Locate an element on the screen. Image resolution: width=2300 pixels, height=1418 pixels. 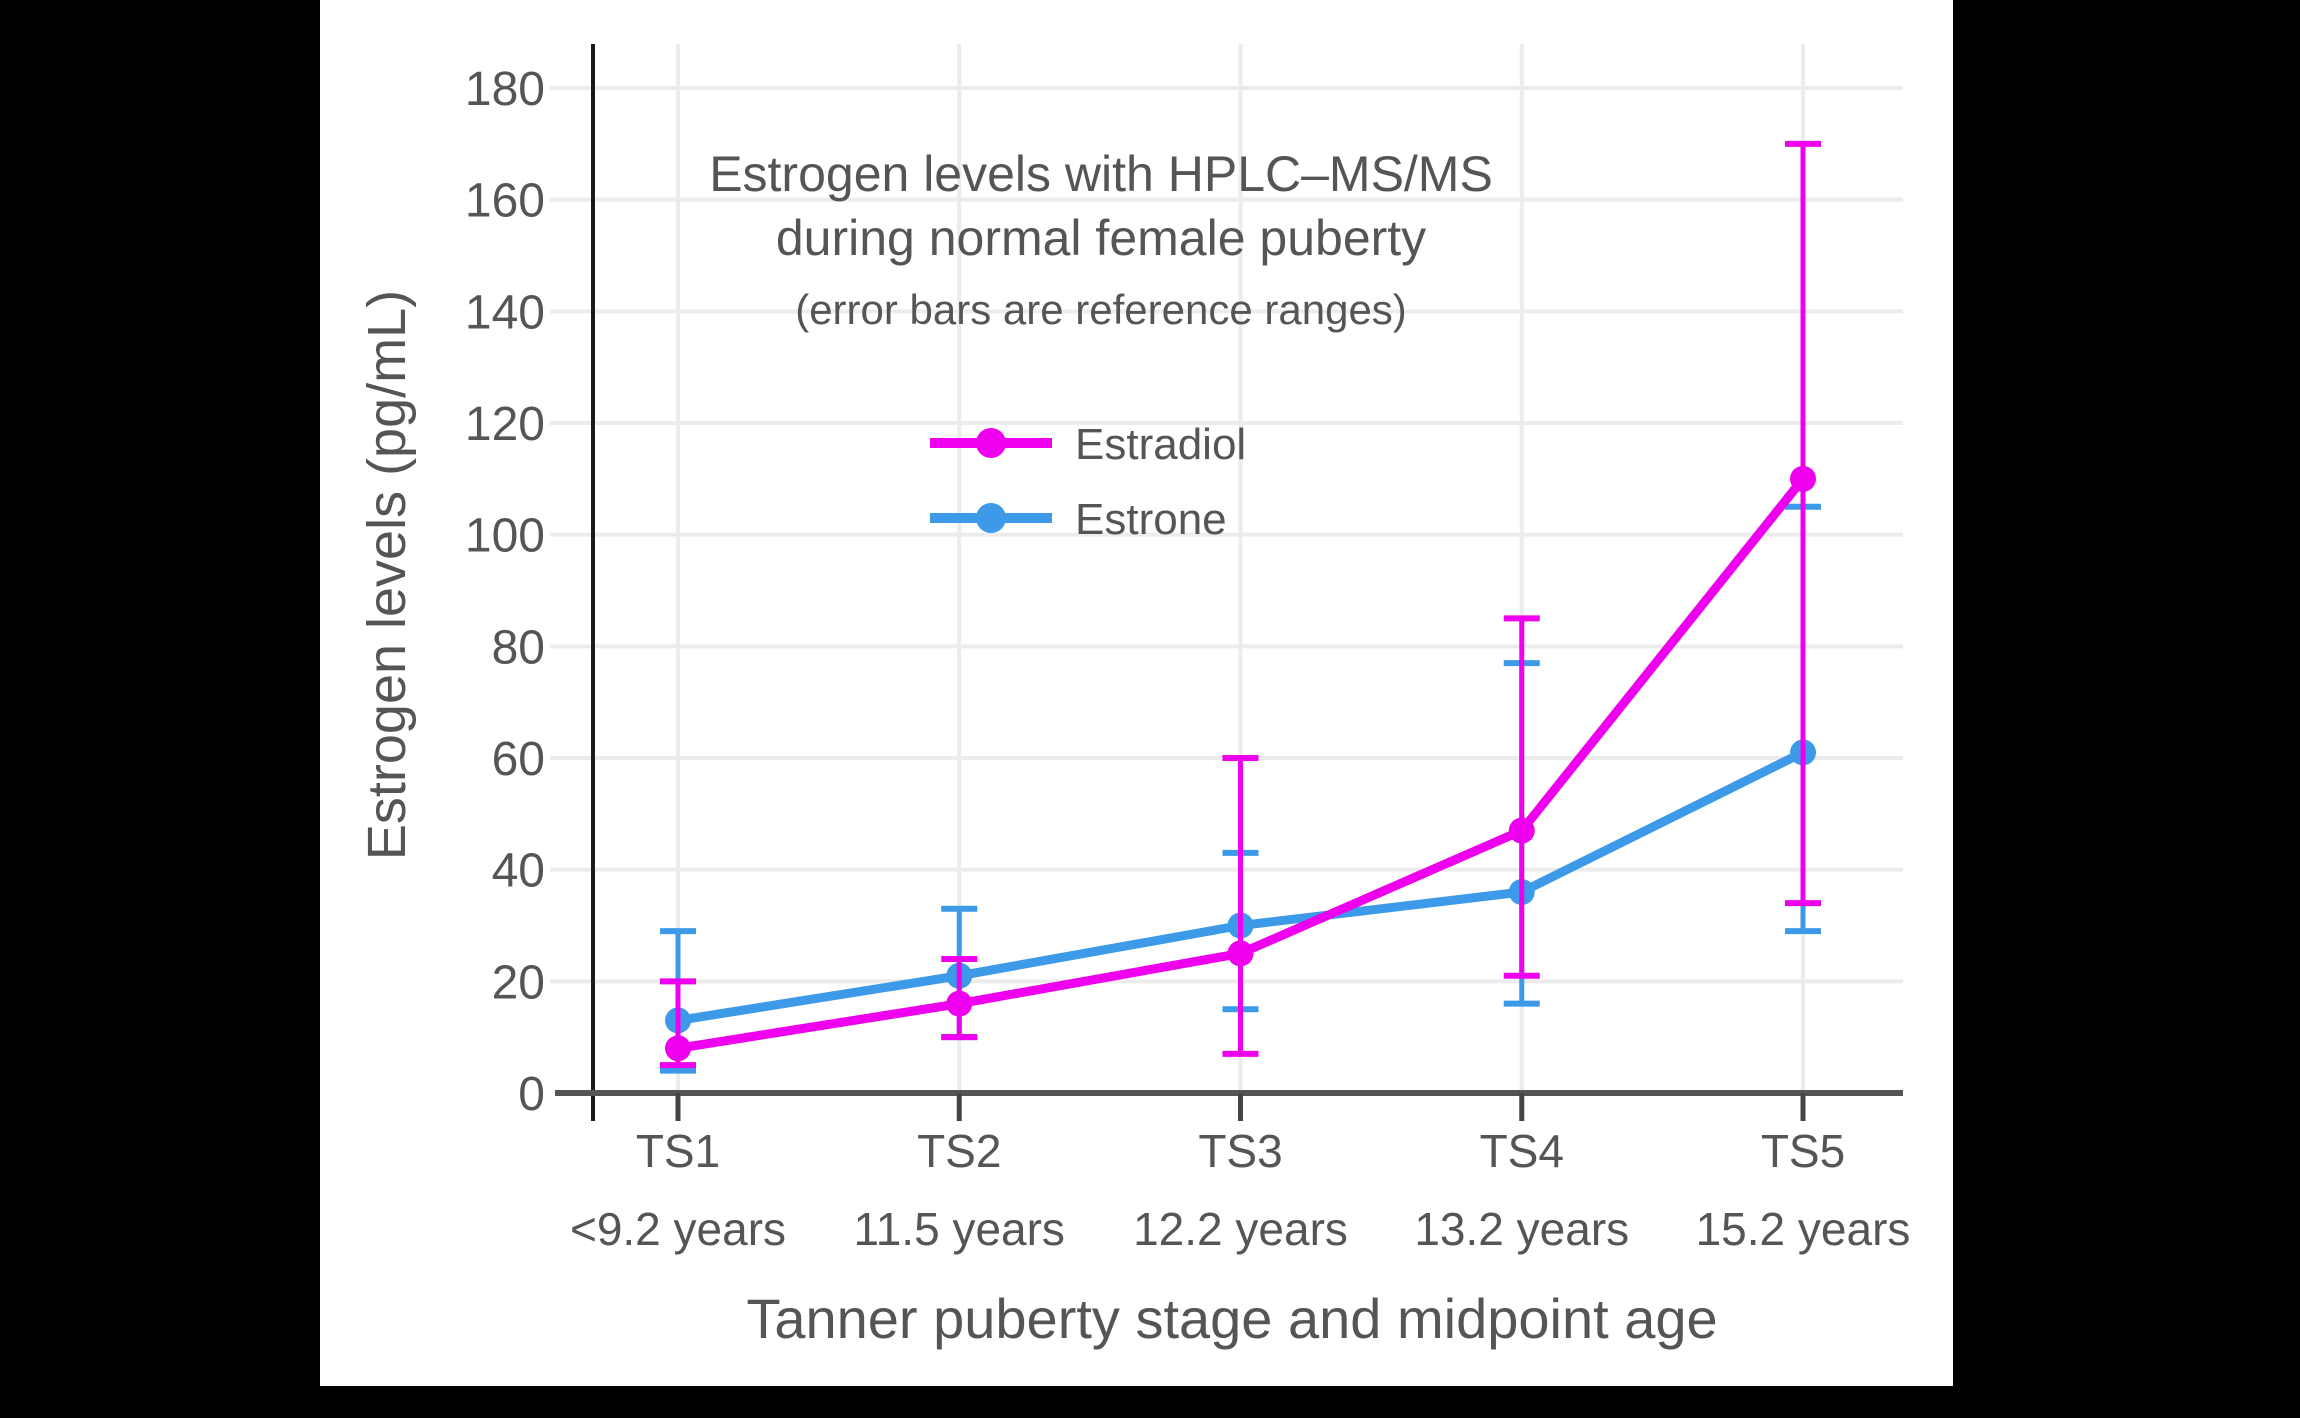
y-tick-label: 100 is located at coordinates (505, 536).